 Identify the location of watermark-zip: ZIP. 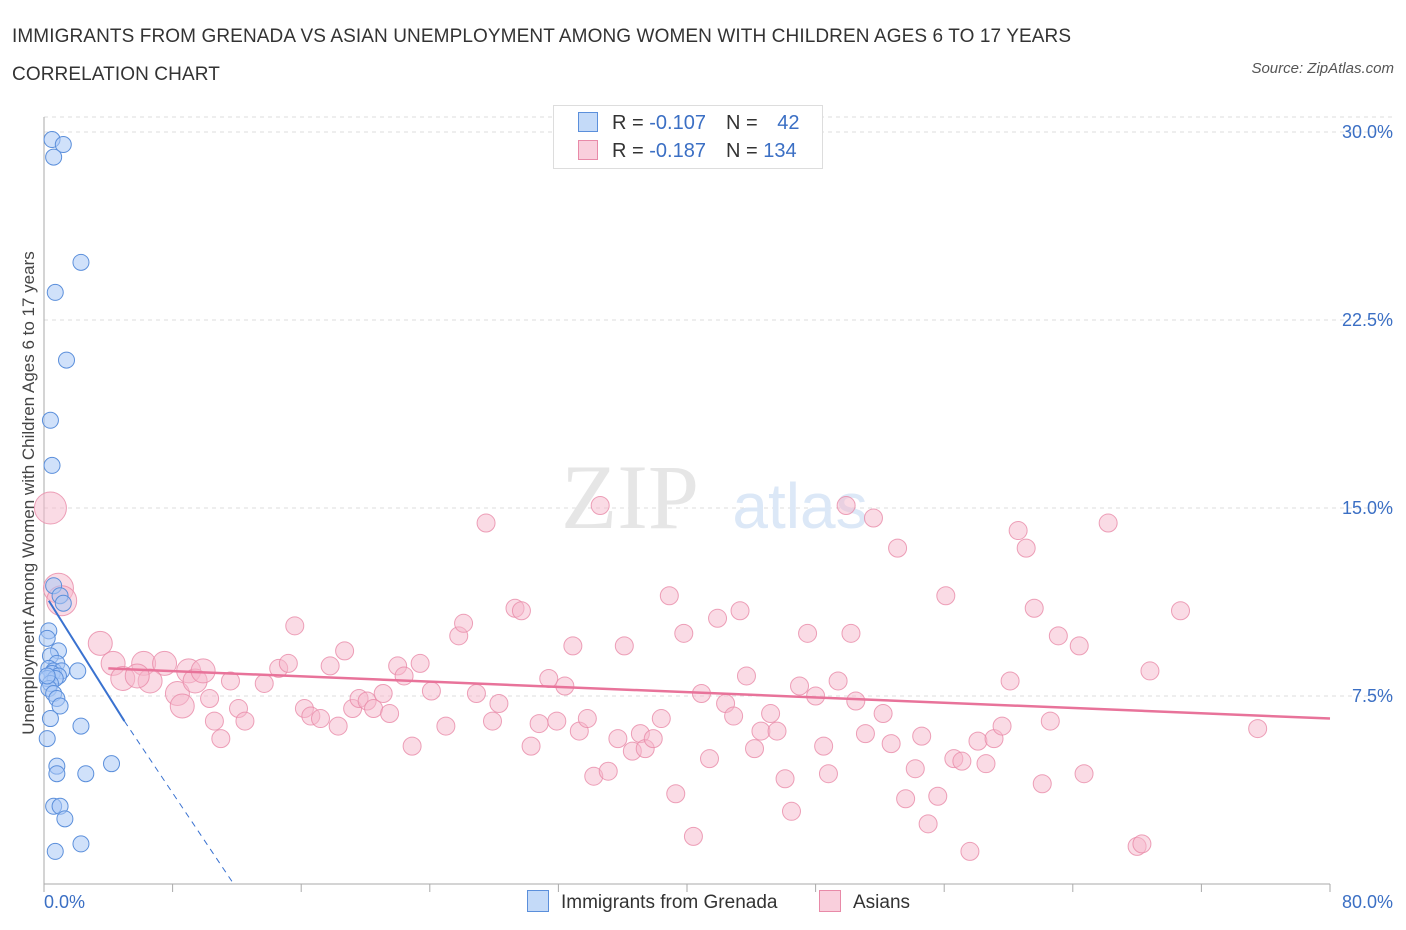
(630, 497).